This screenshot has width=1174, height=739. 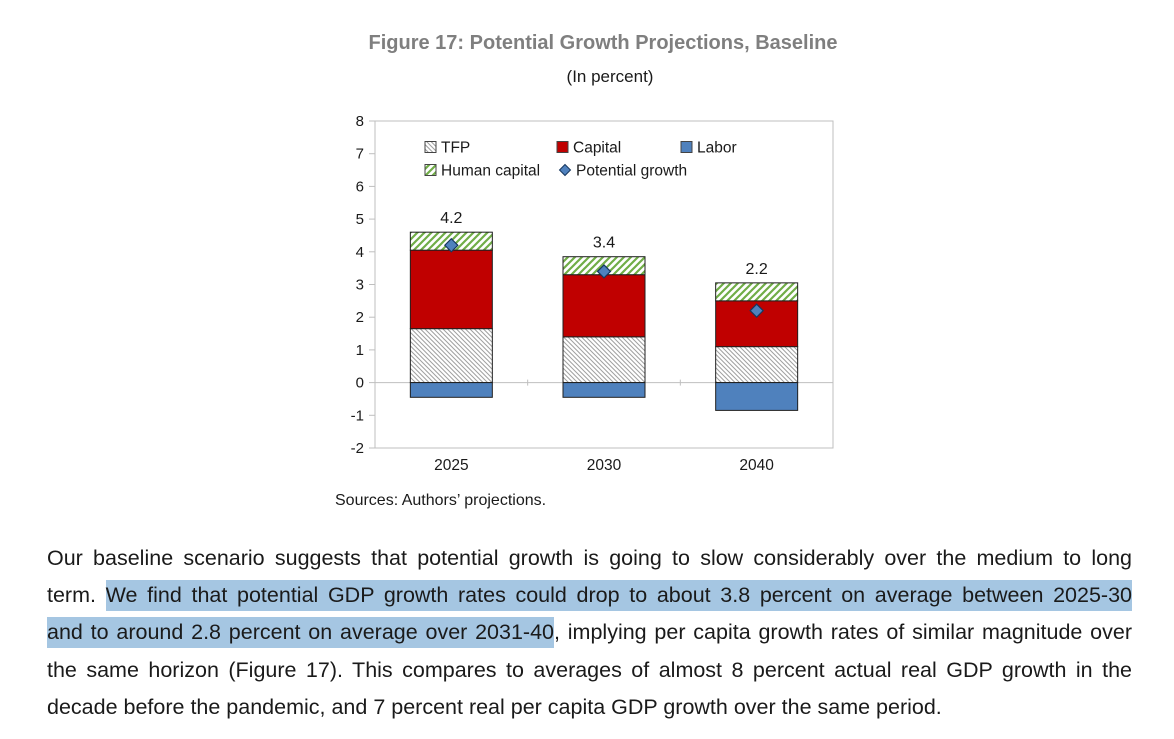 What do you see at coordinates (757, 292) in the screenshot?
I see `bar-segment-human-capital` at bounding box center [757, 292].